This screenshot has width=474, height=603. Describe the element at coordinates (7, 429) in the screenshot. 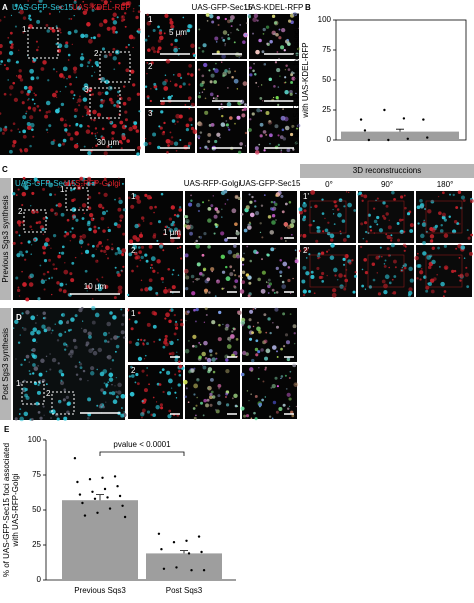

I see `panel-label: E` at that location.